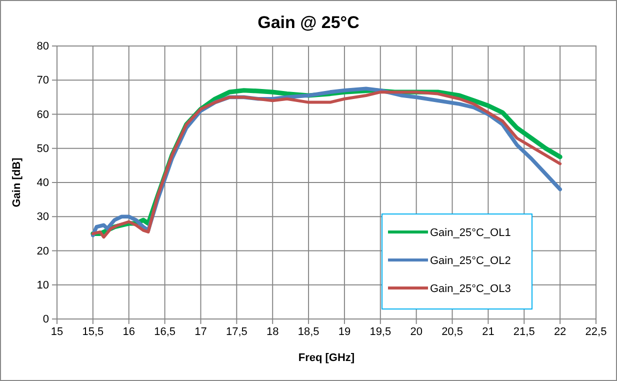 This screenshot has width=617, height=381. I want to click on x-tick-label: 16,5, so click(165, 332).